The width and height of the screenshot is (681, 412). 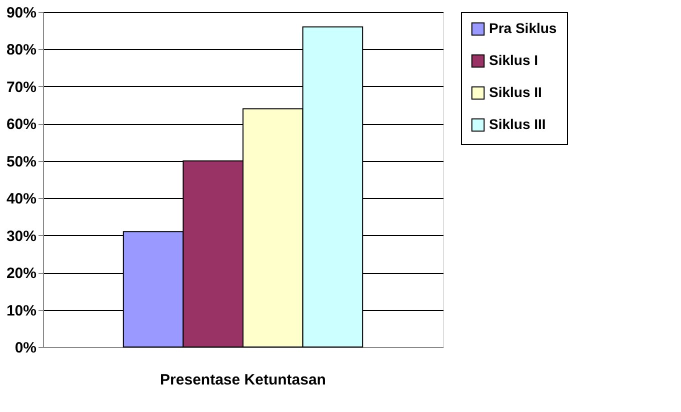 What do you see at coordinates (517, 124) in the screenshot?
I see `legend-label: Siklus III` at bounding box center [517, 124].